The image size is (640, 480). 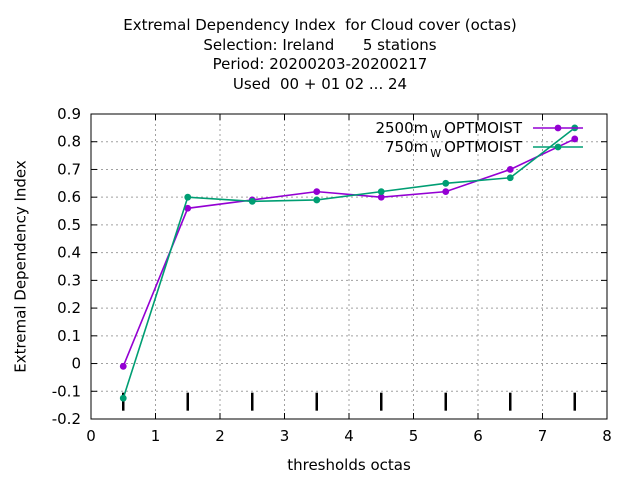 What do you see at coordinates (543, 436) in the screenshot?
I see `x-tick-label: 7` at bounding box center [543, 436].